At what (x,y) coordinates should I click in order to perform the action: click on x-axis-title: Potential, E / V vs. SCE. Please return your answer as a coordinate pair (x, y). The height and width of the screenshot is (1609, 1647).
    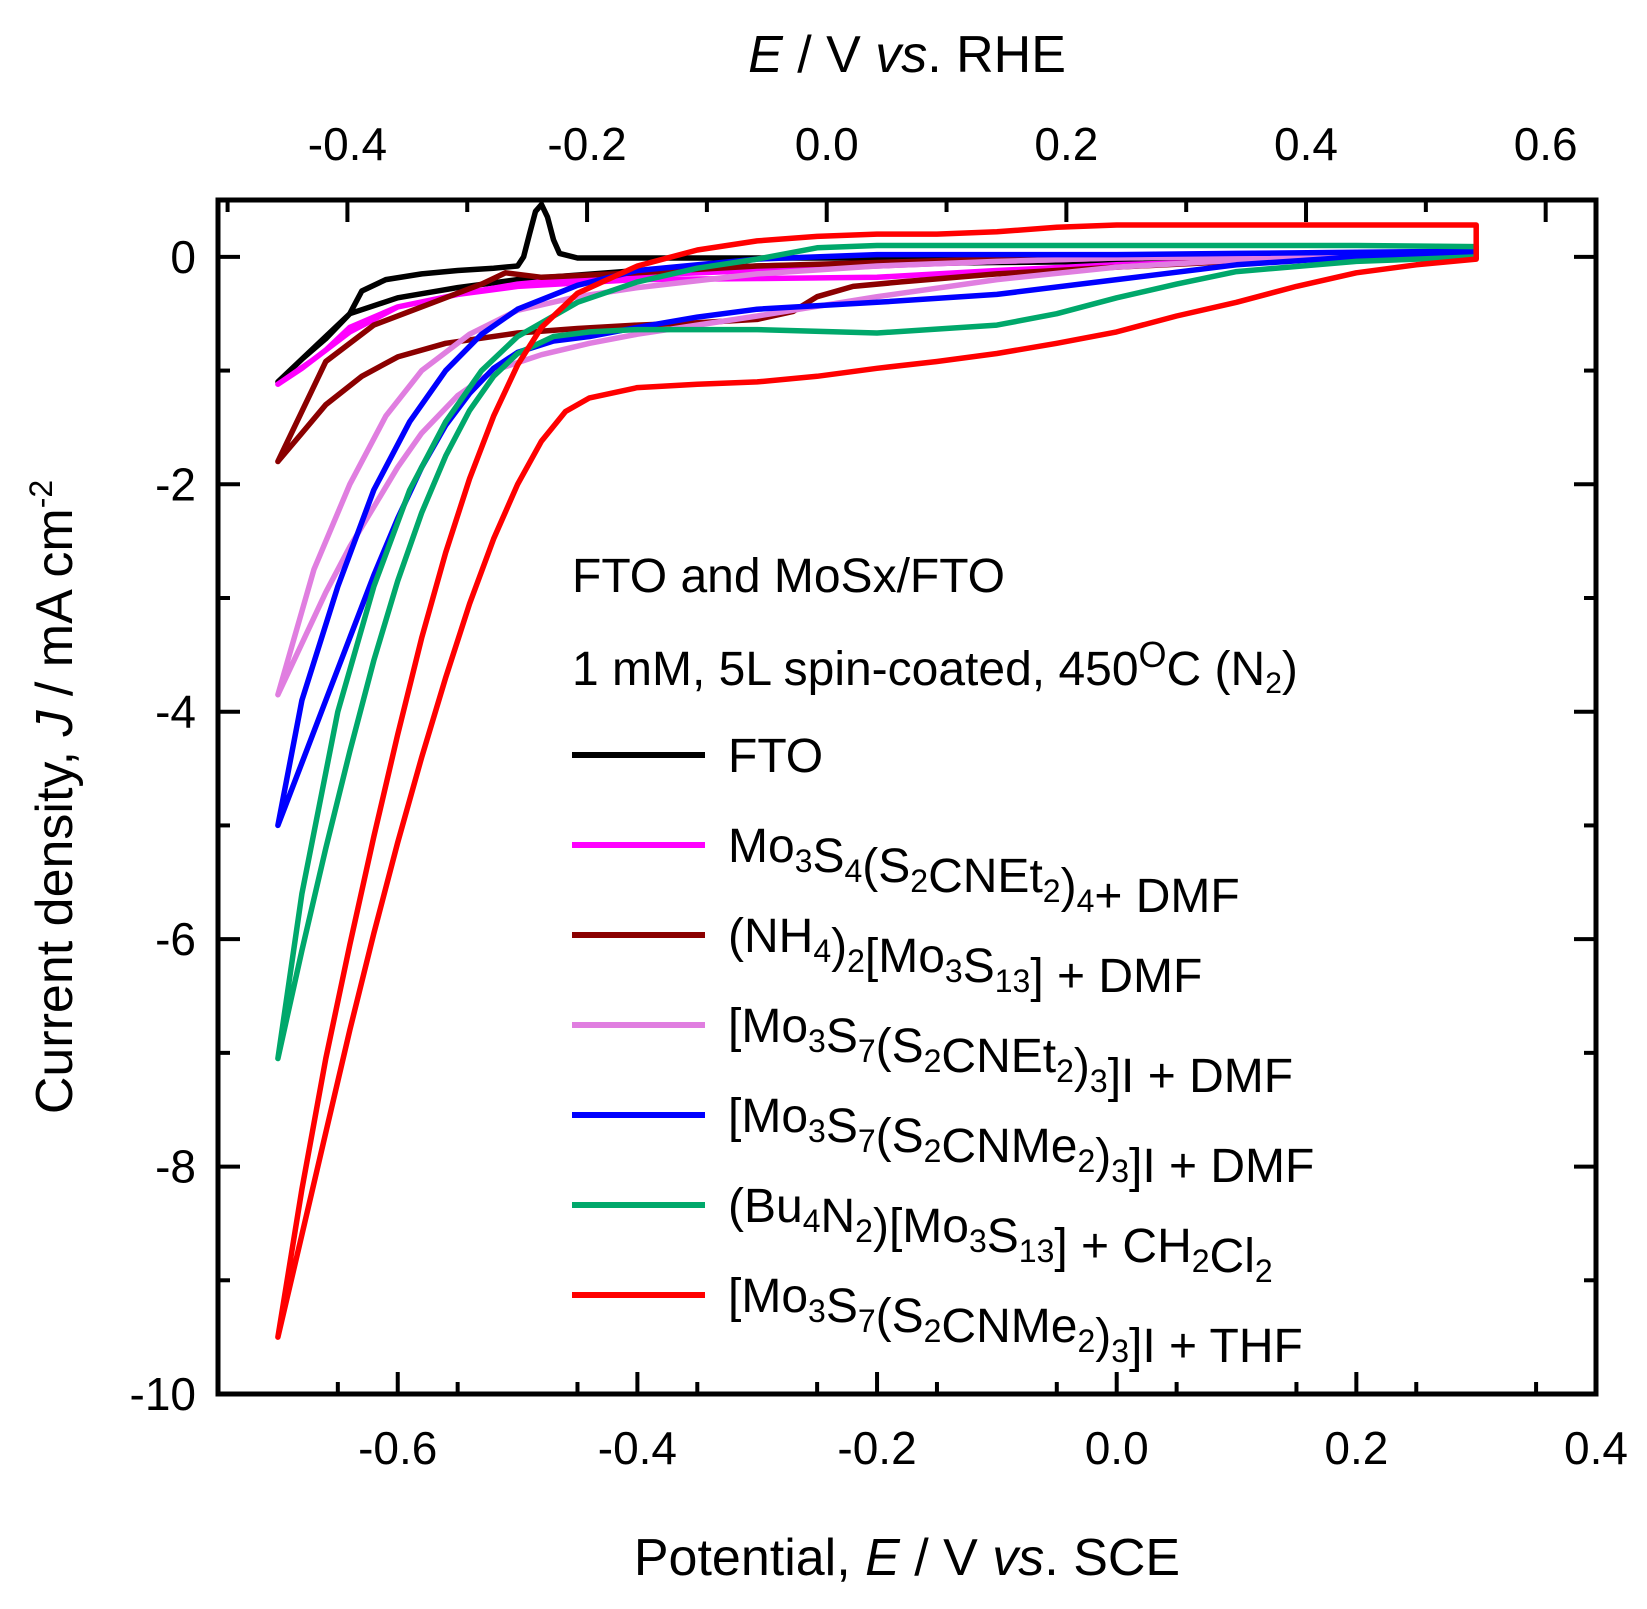
    Looking at the image, I should click on (907, 1558).